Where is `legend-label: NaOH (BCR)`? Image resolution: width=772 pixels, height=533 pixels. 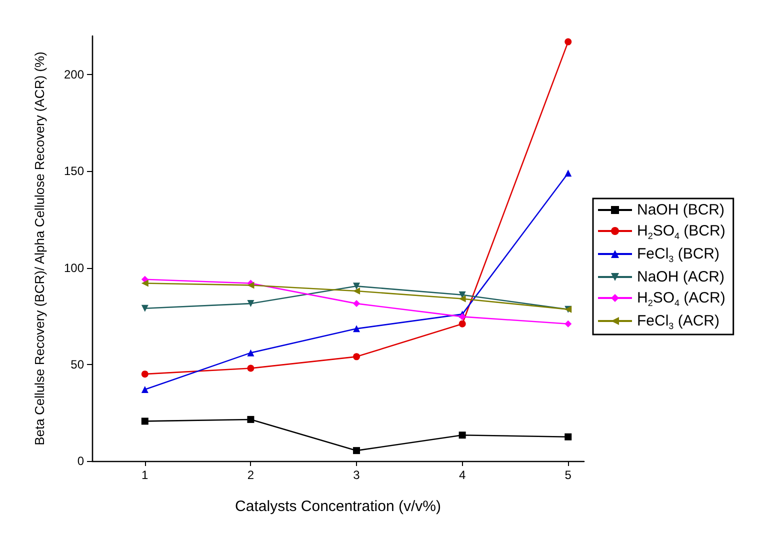
legend-label: NaOH (BCR) is located at coordinates (681, 210).